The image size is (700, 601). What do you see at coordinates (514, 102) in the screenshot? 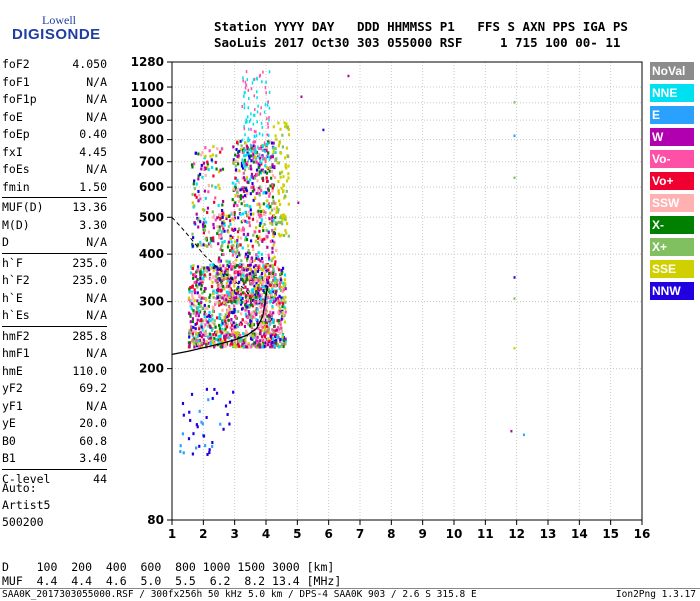
I see `outlier-point` at bounding box center [514, 102].